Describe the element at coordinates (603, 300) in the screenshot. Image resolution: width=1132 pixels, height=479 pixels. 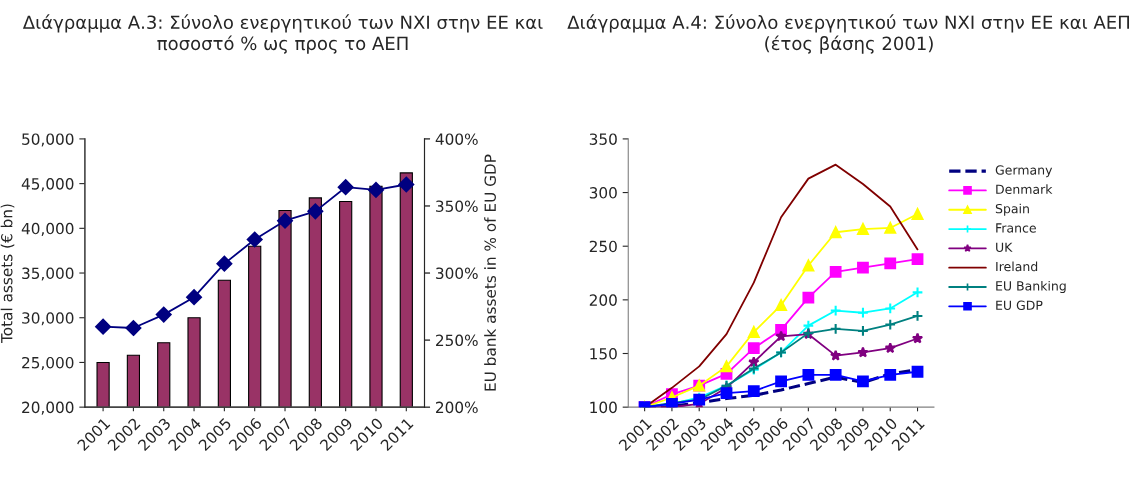
I see `y-tick-label: 200` at that location.